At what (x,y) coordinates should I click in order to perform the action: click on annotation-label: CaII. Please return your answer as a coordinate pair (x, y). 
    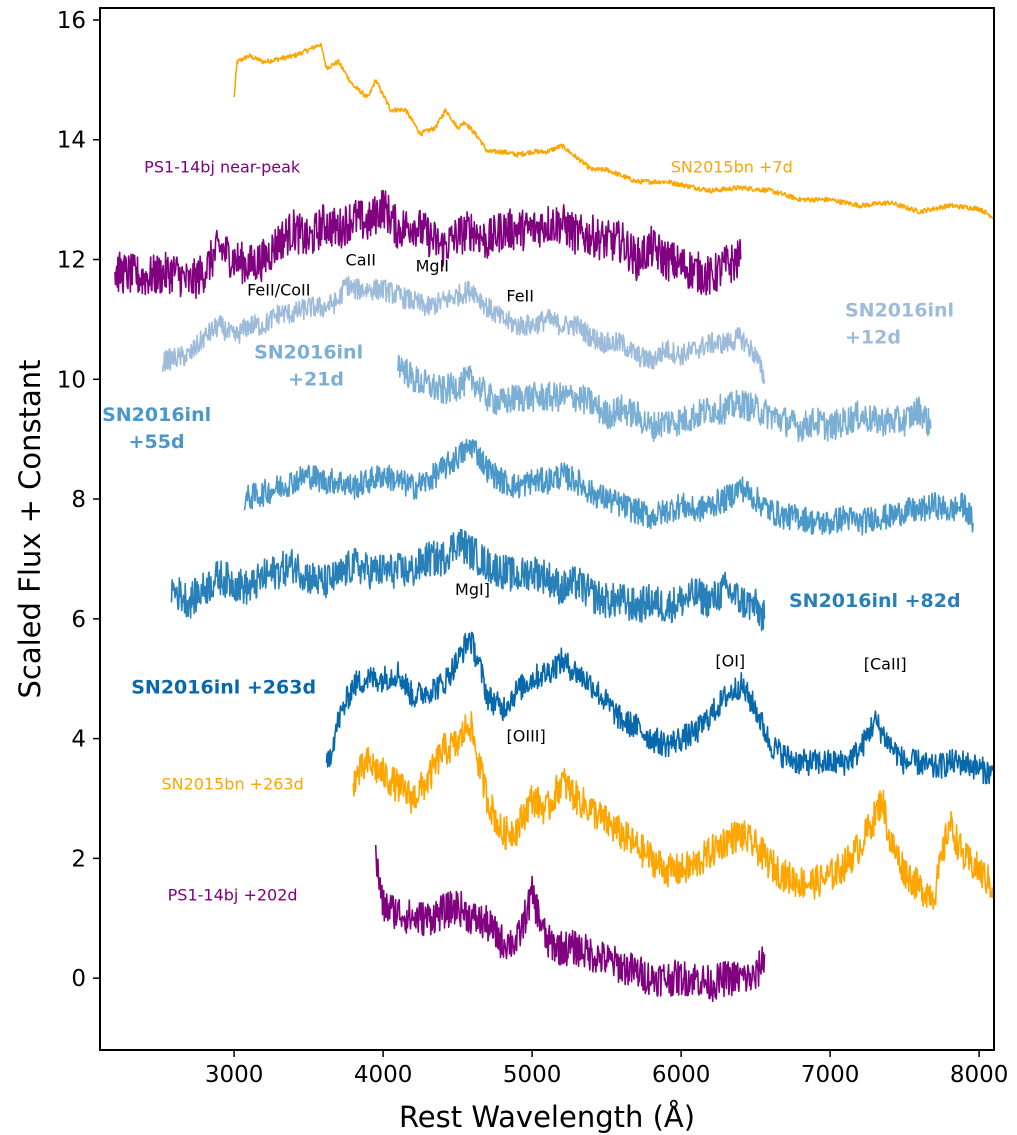
    Looking at the image, I should click on (361, 260).